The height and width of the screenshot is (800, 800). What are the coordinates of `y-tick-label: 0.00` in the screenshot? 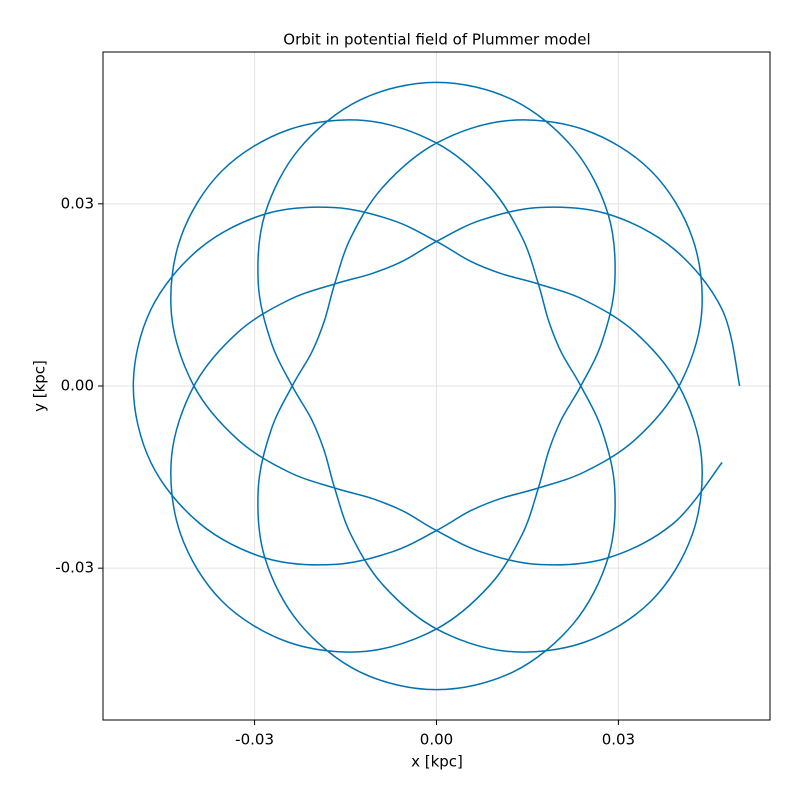 It's located at (77, 386).